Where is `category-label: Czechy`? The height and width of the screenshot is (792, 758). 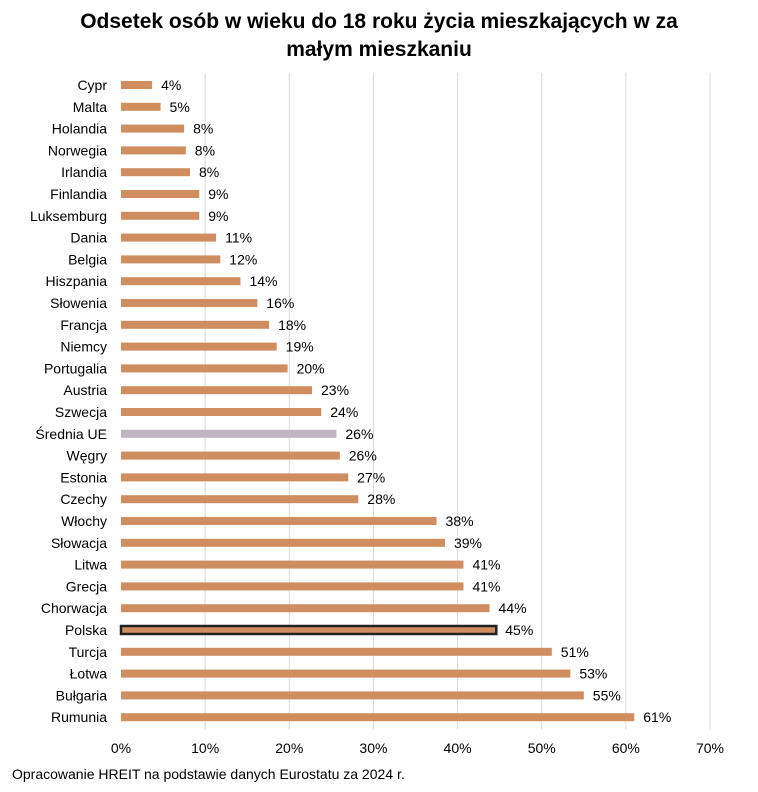 category-label: Czechy is located at coordinates (83, 499).